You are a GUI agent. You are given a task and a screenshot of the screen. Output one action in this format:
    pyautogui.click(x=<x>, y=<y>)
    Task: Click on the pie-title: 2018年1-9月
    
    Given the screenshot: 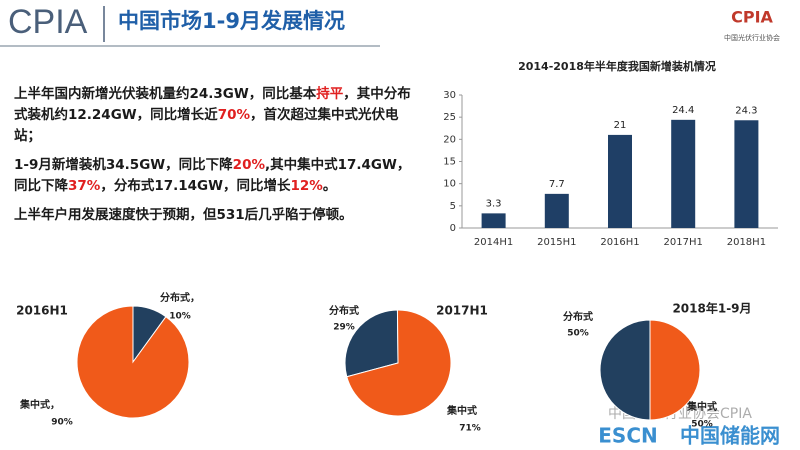 What is the action you would take?
    pyautogui.click(x=711, y=308)
    